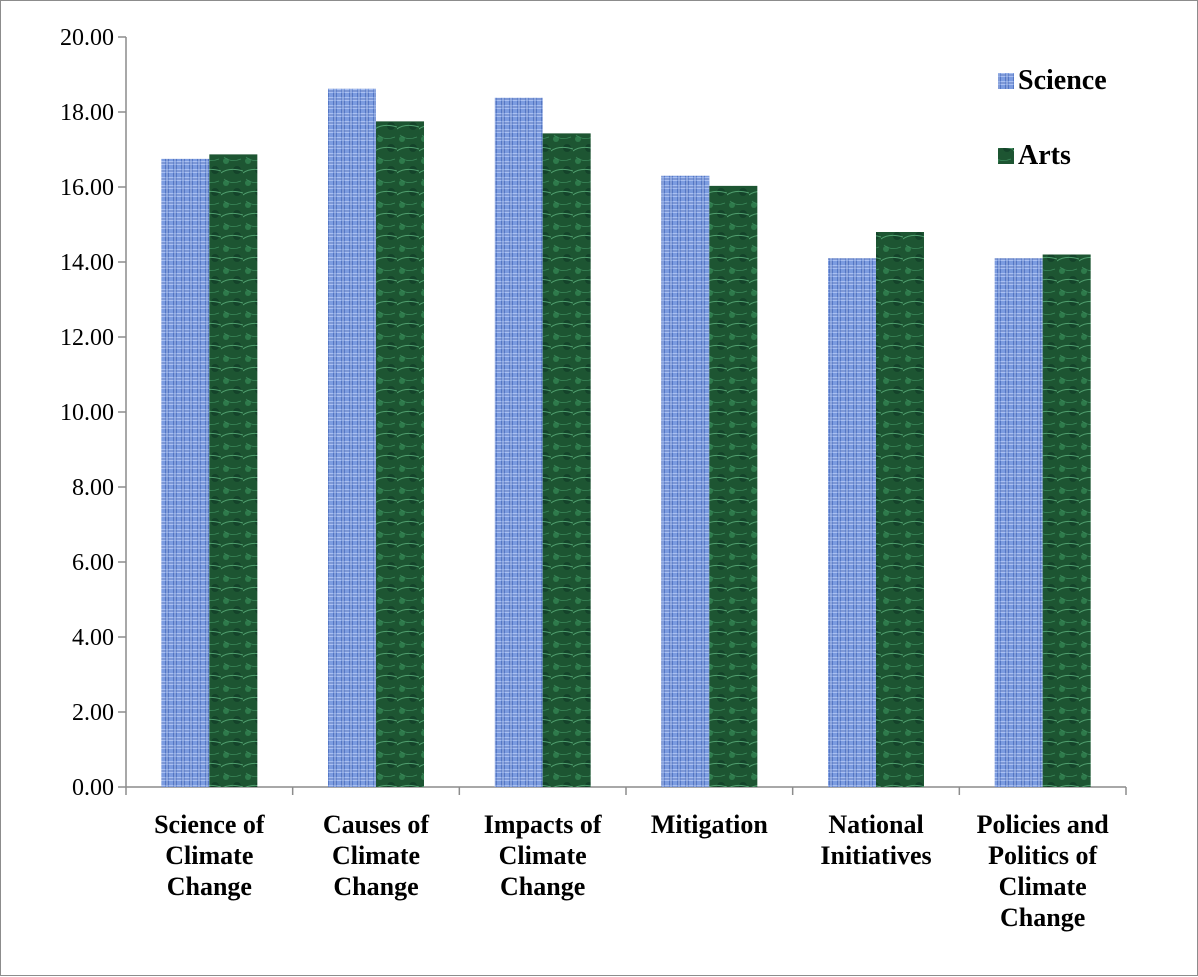 This screenshot has width=1198, height=977. I want to click on x-category-label: National Initiatives, so click(875, 840).